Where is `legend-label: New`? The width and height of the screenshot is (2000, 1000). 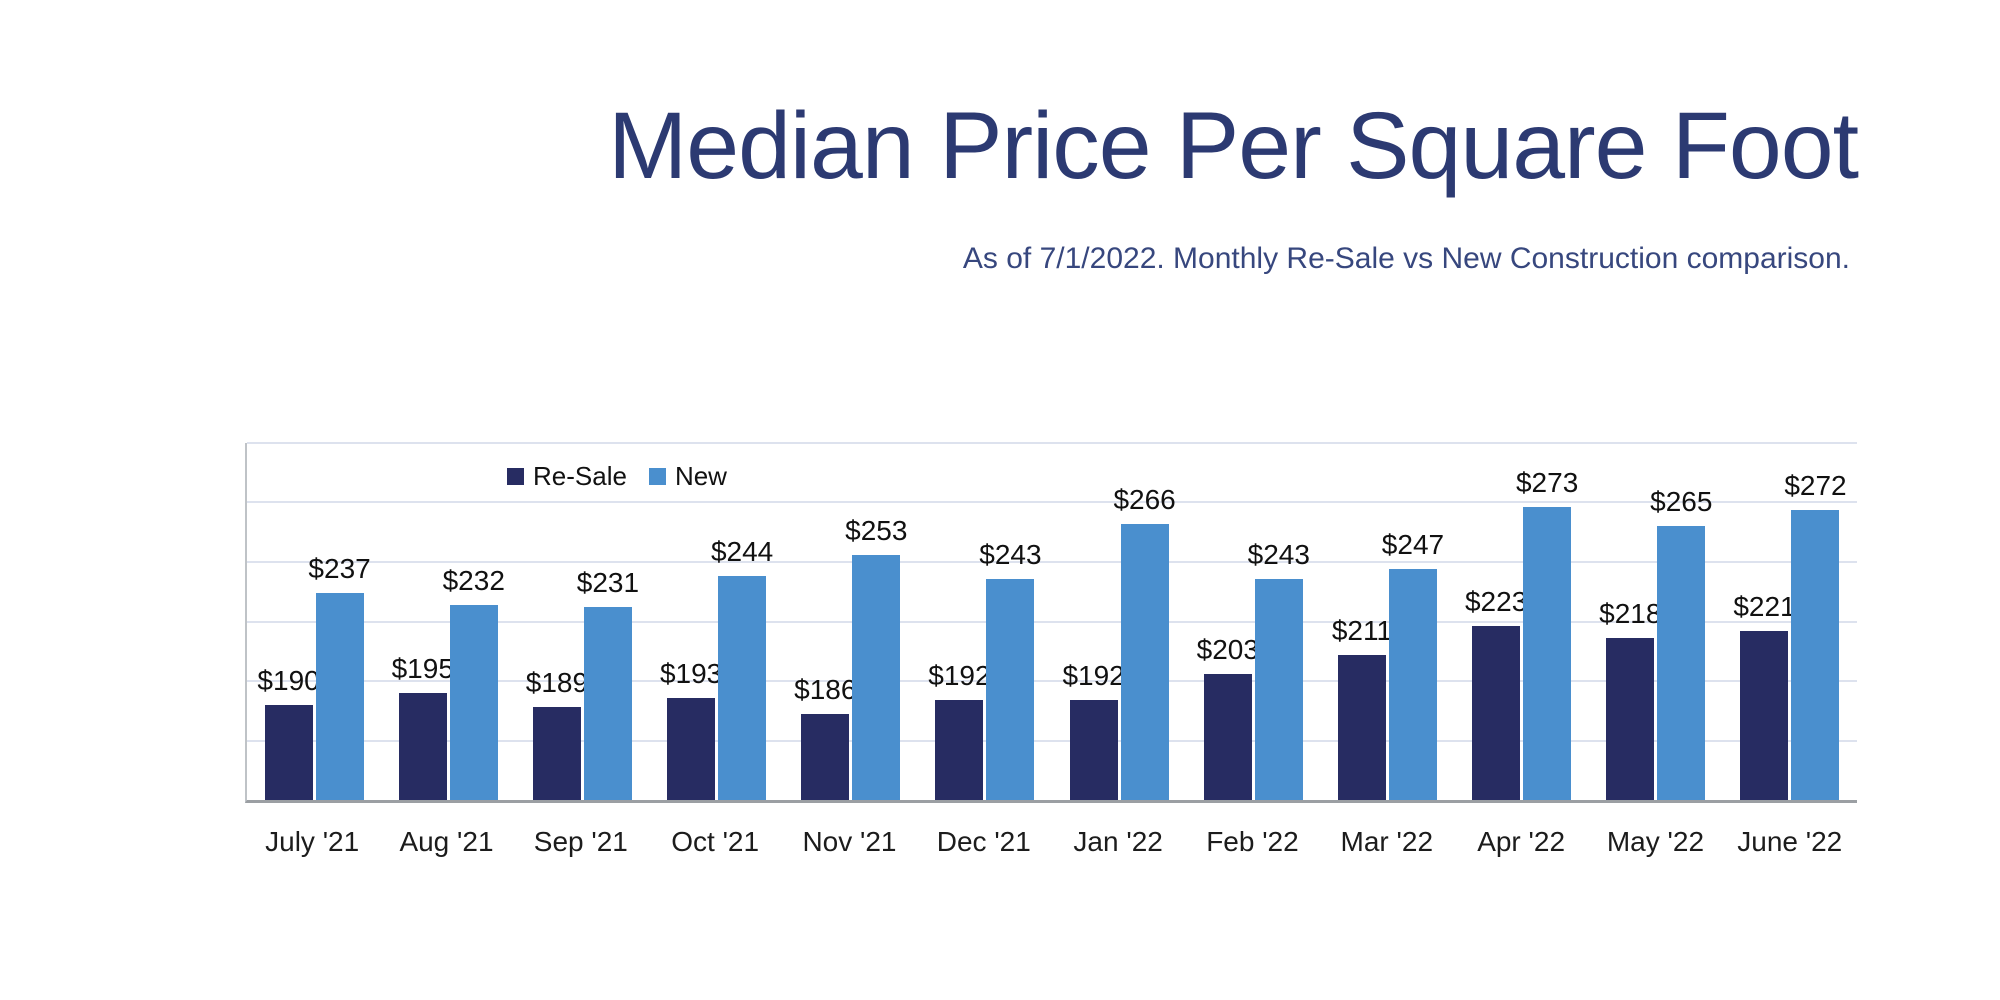 legend-label: New is located at coordinates (700, 476).